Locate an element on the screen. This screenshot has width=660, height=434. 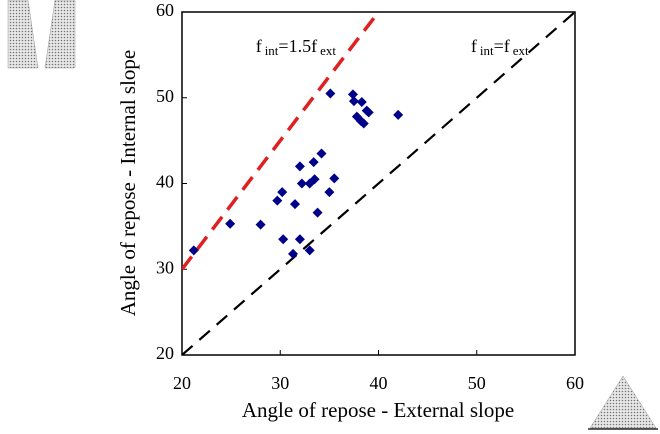
funnel-icon is located at coordinates (41, 34).